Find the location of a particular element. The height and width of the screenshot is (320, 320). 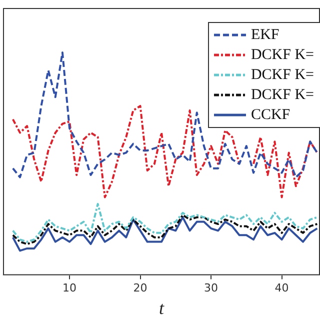

x-tick-label: 40 is located at coordinates (281, 288).